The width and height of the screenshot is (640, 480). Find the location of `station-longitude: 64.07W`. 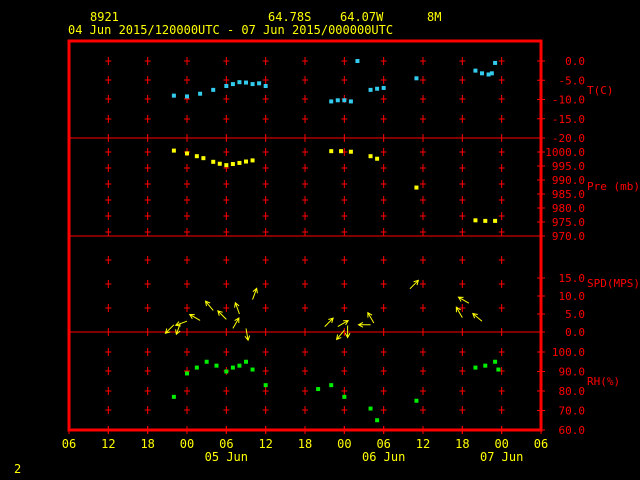

station-longitude: 64.07W is located at coordinates (362, 17).